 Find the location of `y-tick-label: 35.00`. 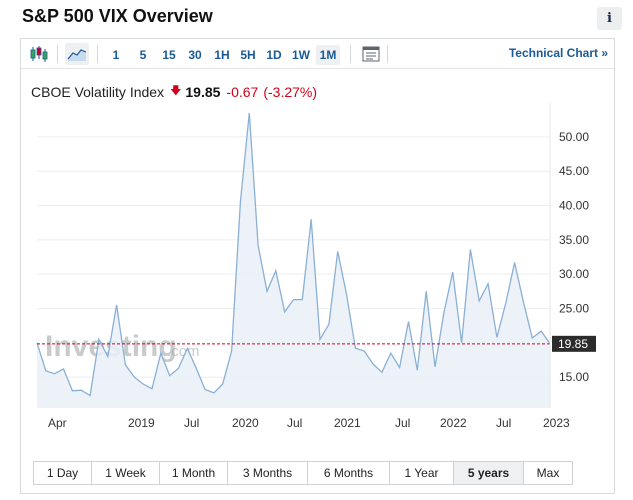

y-tick-label: 35.00 is located at coordinates (574, 240).